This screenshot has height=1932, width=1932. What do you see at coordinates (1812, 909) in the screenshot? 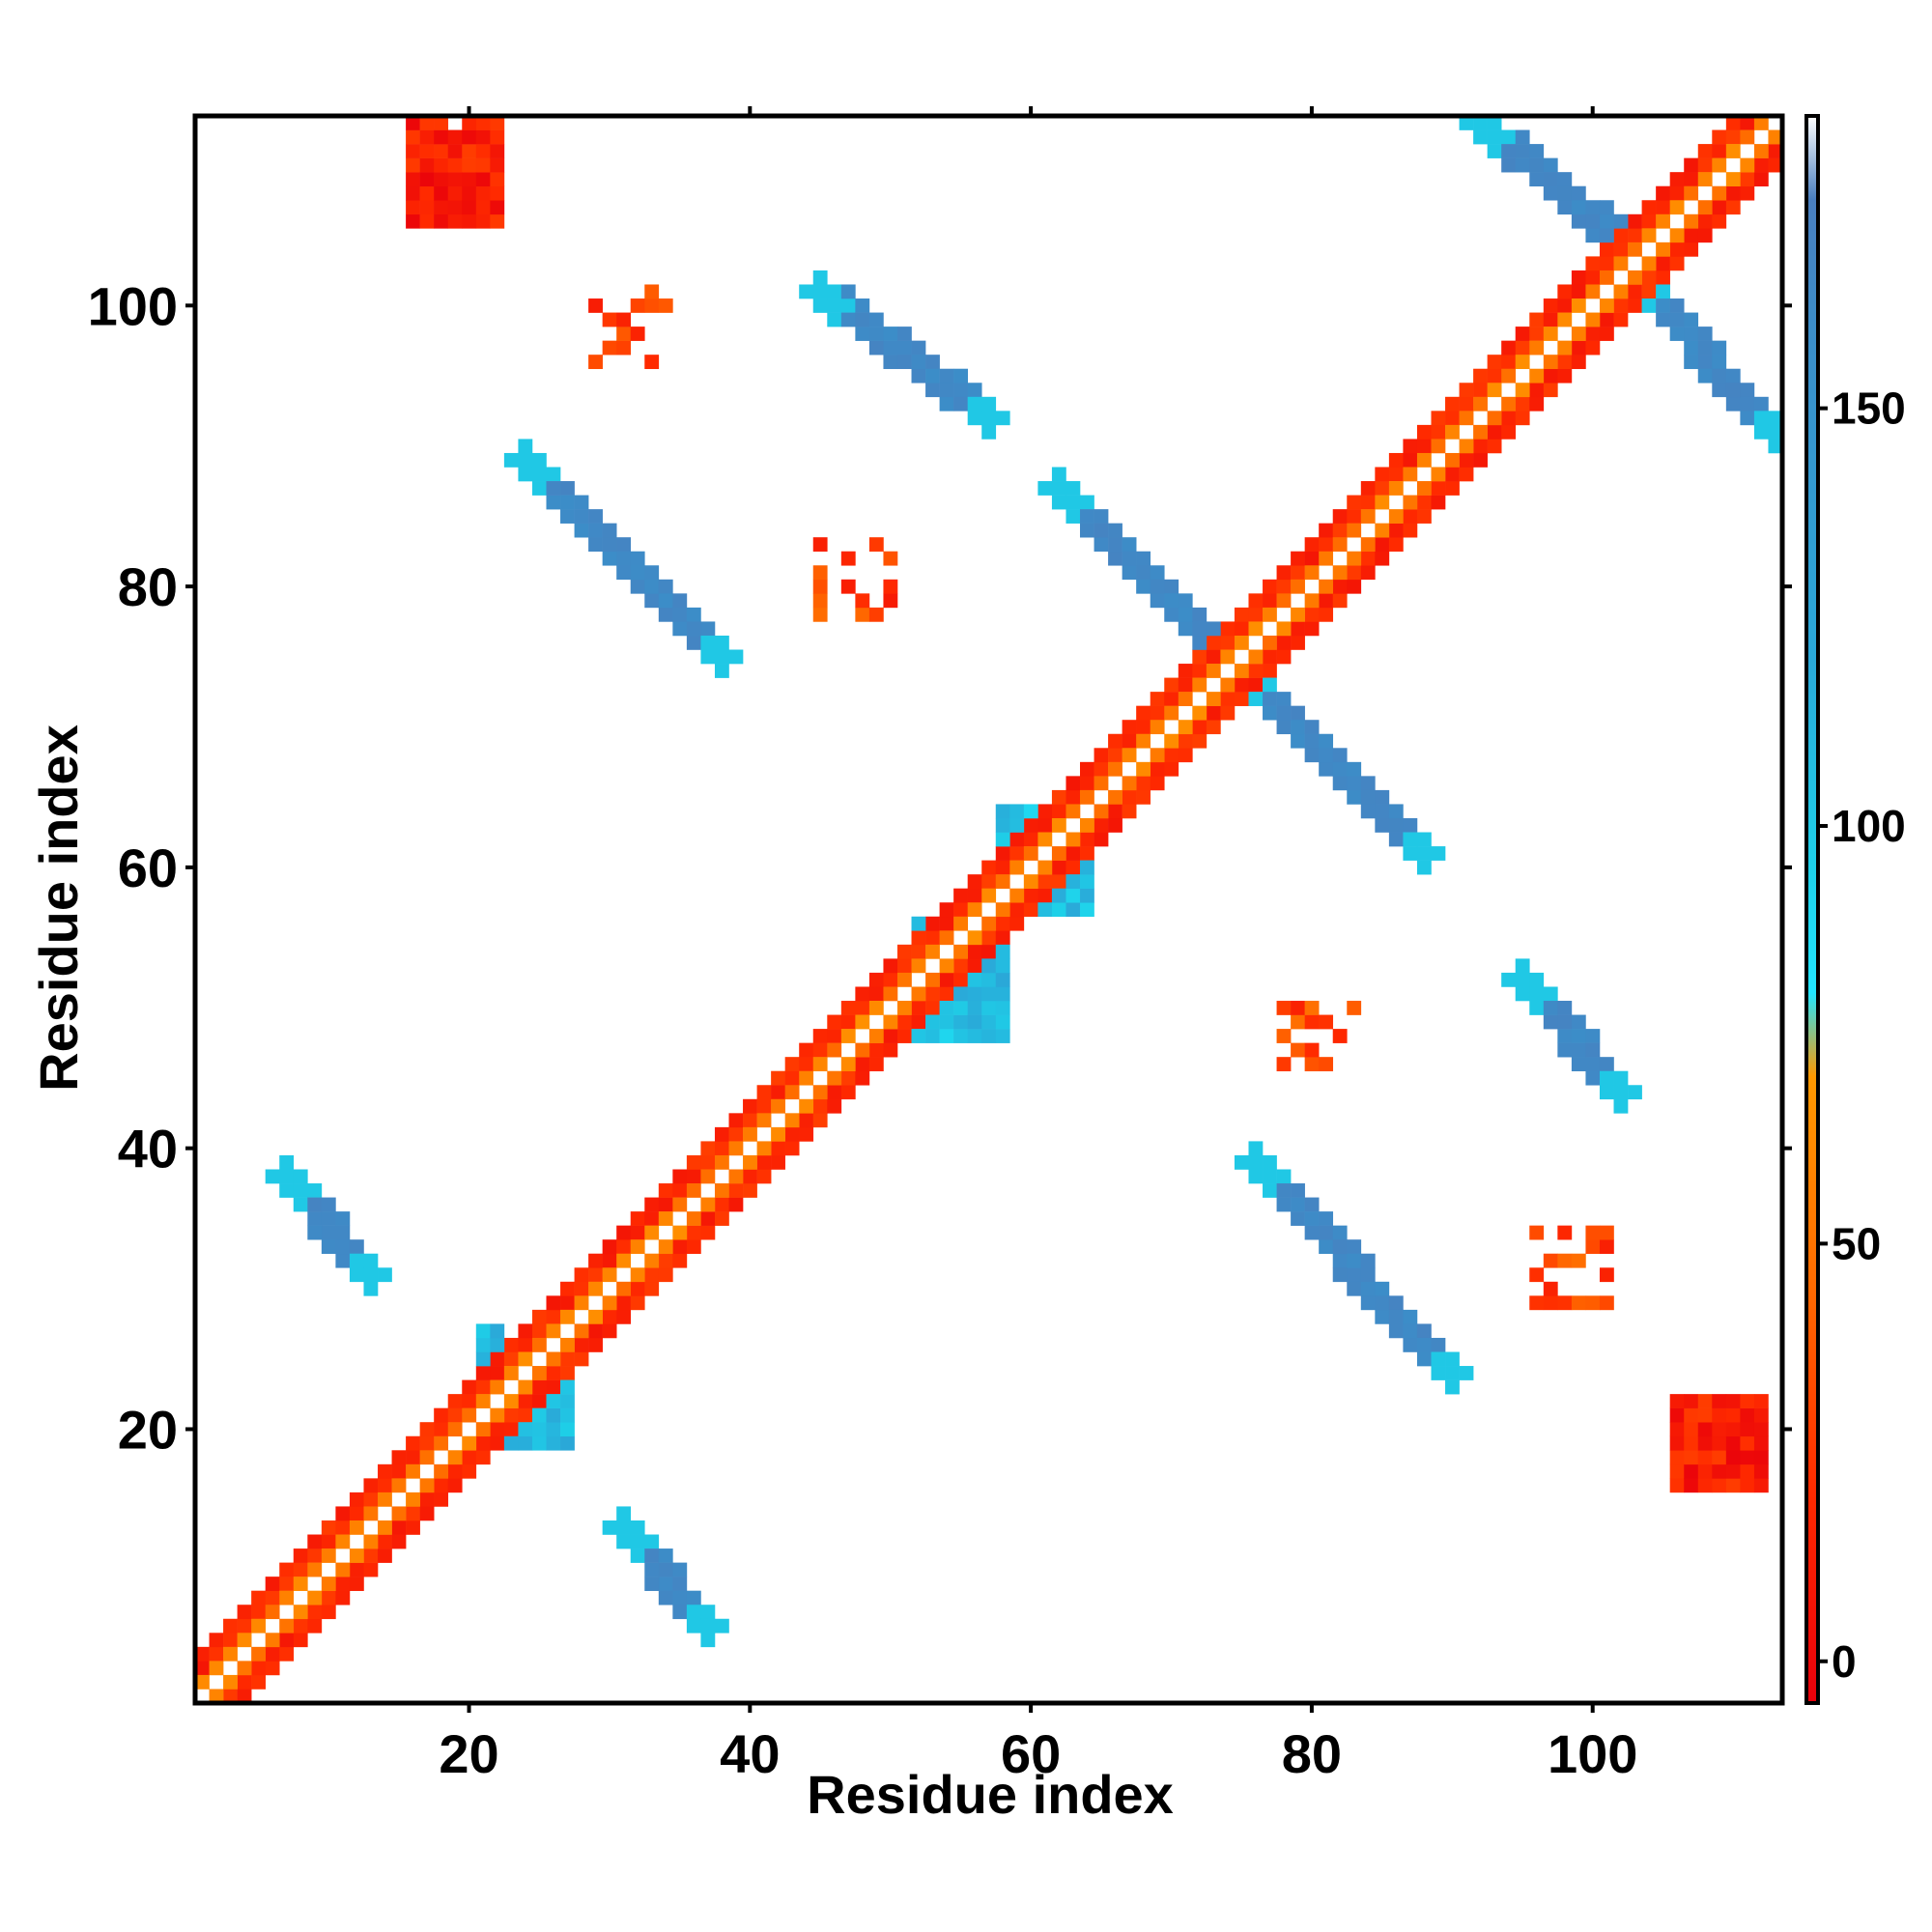
I see `colorbar` at bounding box center [1812, 909].